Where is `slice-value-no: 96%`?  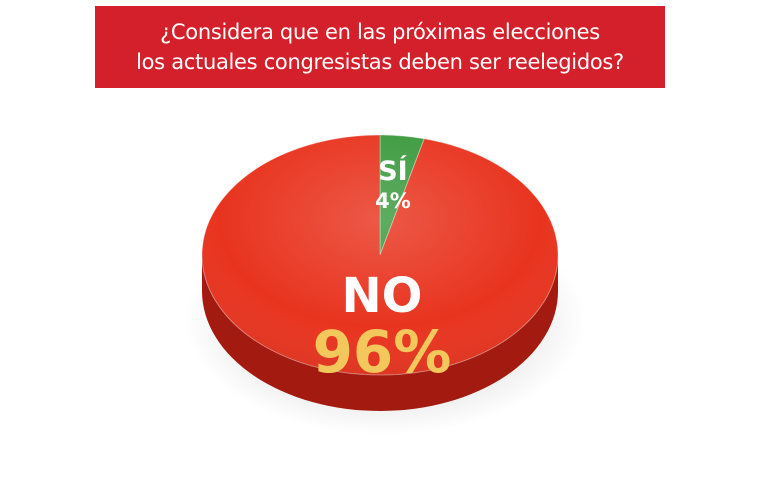 slice-value-no: 96% is located at coordinates (382, 352).